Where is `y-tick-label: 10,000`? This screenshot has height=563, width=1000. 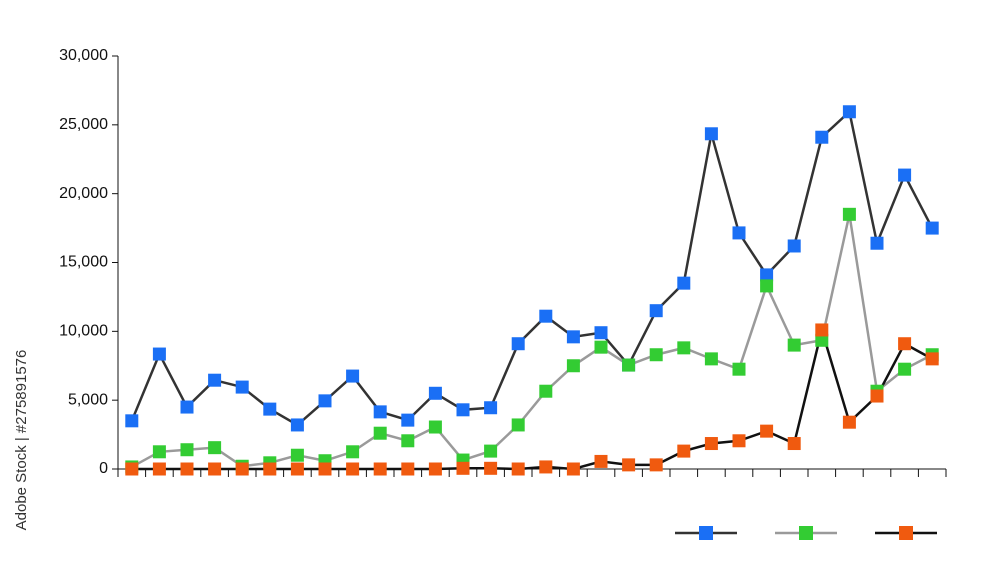
y-tick-label: 10,000 is located at coordinates (83, 331).